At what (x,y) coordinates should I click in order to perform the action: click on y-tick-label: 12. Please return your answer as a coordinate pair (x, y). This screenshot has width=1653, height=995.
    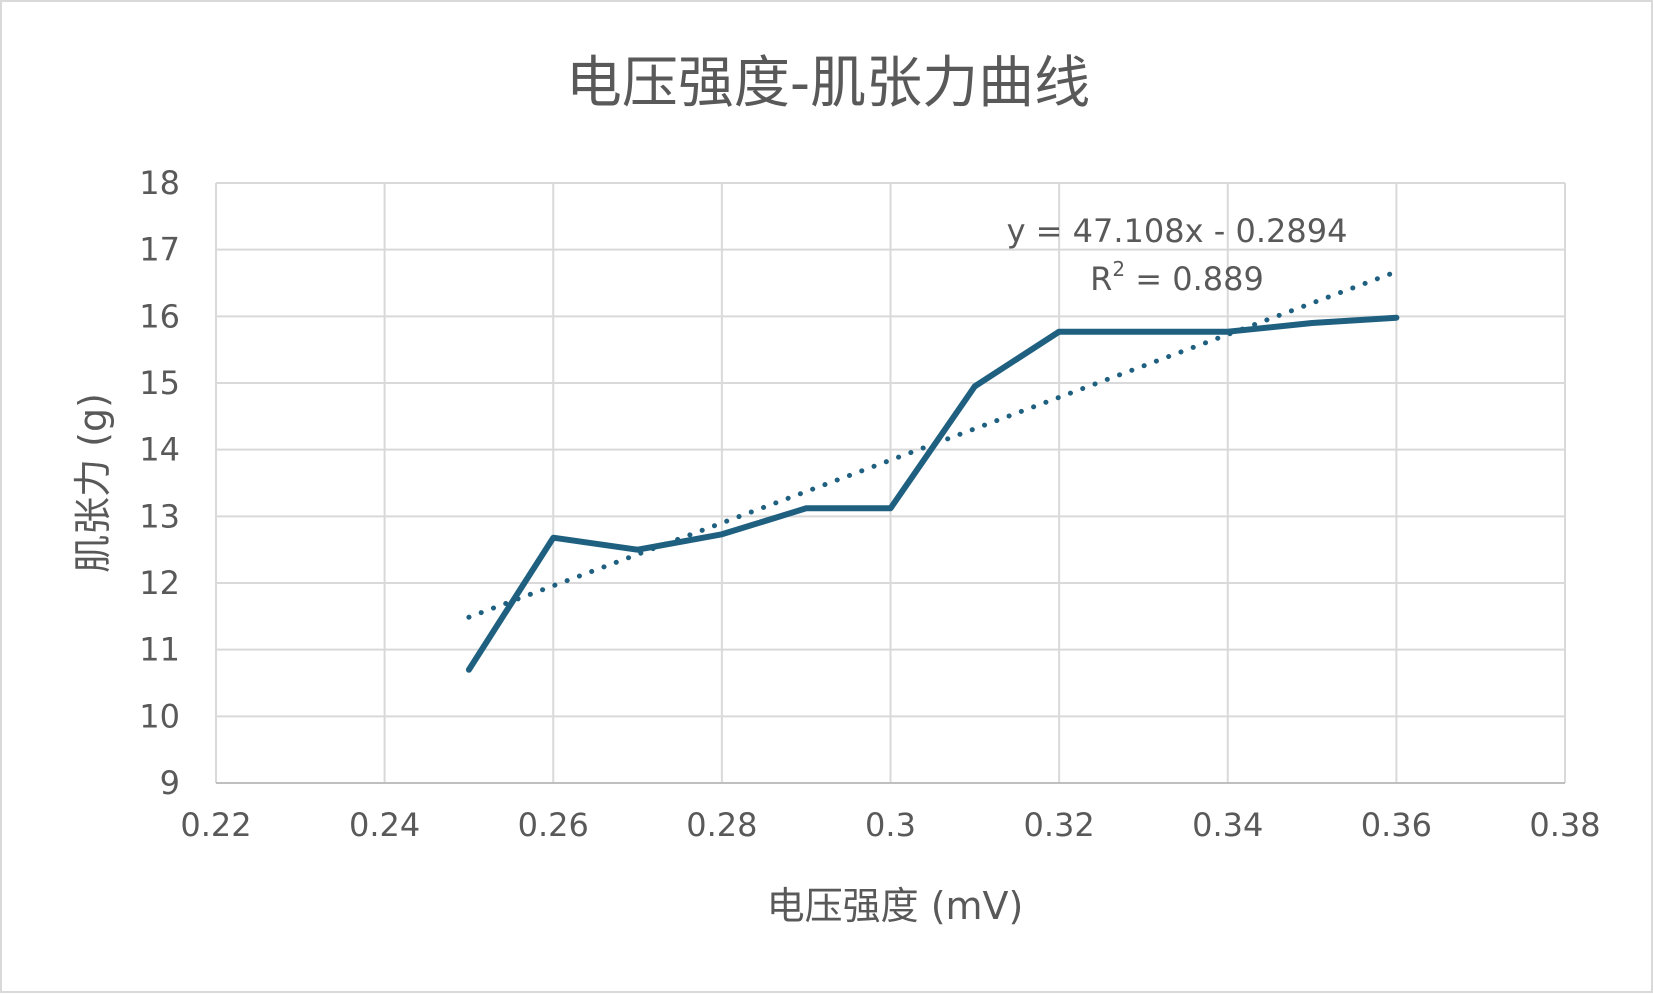
    Looking at the image, I should click on (159, 583).